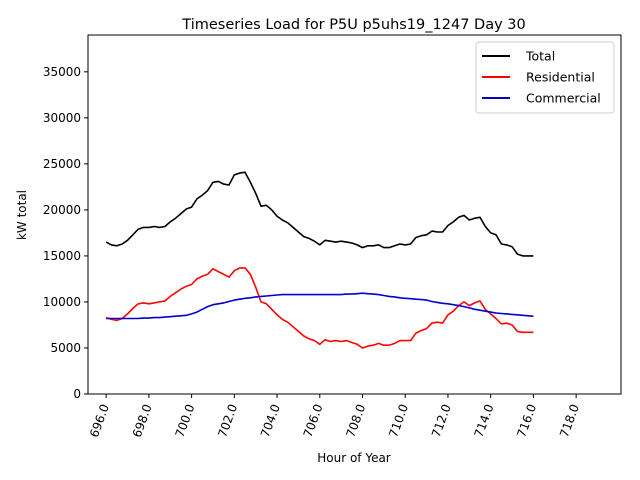  I want to click on series-line-residential, so click(319, 308).